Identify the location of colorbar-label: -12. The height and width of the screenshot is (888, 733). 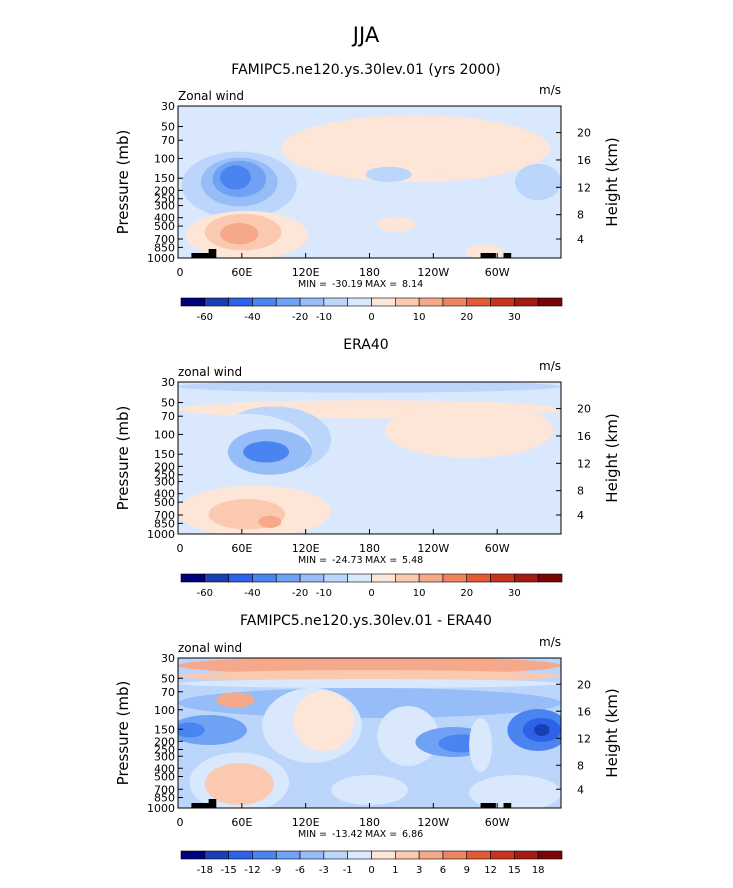
(252, 870).